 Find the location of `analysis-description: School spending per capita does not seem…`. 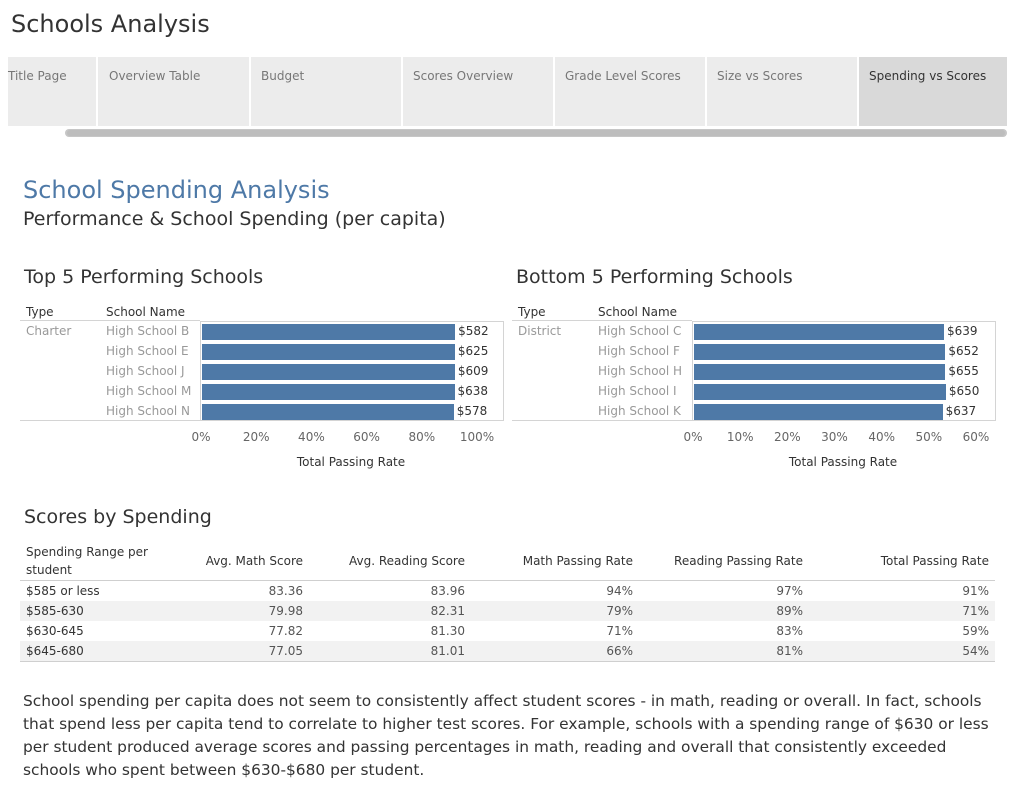

analysis-description: School spending per capita does not seem… is located at coordinates (506, 735).